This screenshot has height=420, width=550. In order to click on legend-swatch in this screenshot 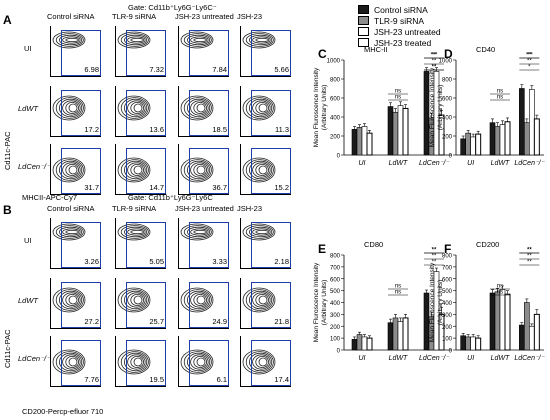, I will do `click(363, 20)`.